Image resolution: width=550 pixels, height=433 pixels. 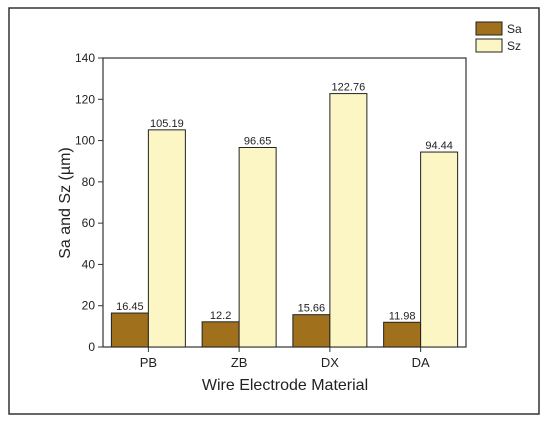 I want to click on legend-label-sz: Sz, so click(x=514, y=46).